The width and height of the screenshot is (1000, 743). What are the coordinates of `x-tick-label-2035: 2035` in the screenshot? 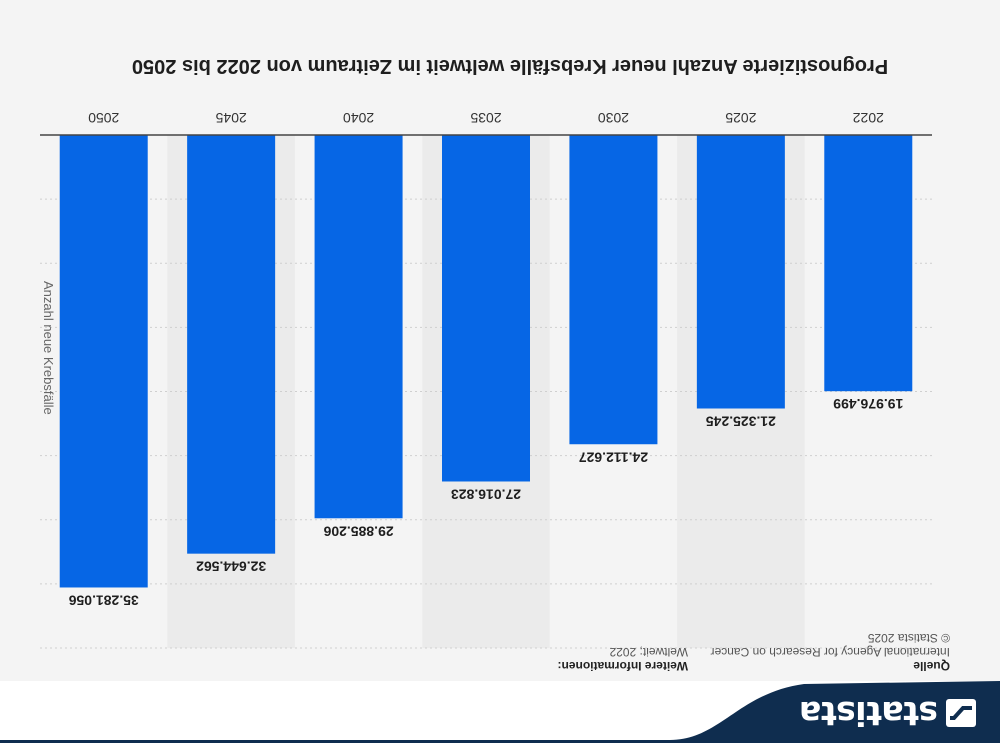 It's located at (485, 118).